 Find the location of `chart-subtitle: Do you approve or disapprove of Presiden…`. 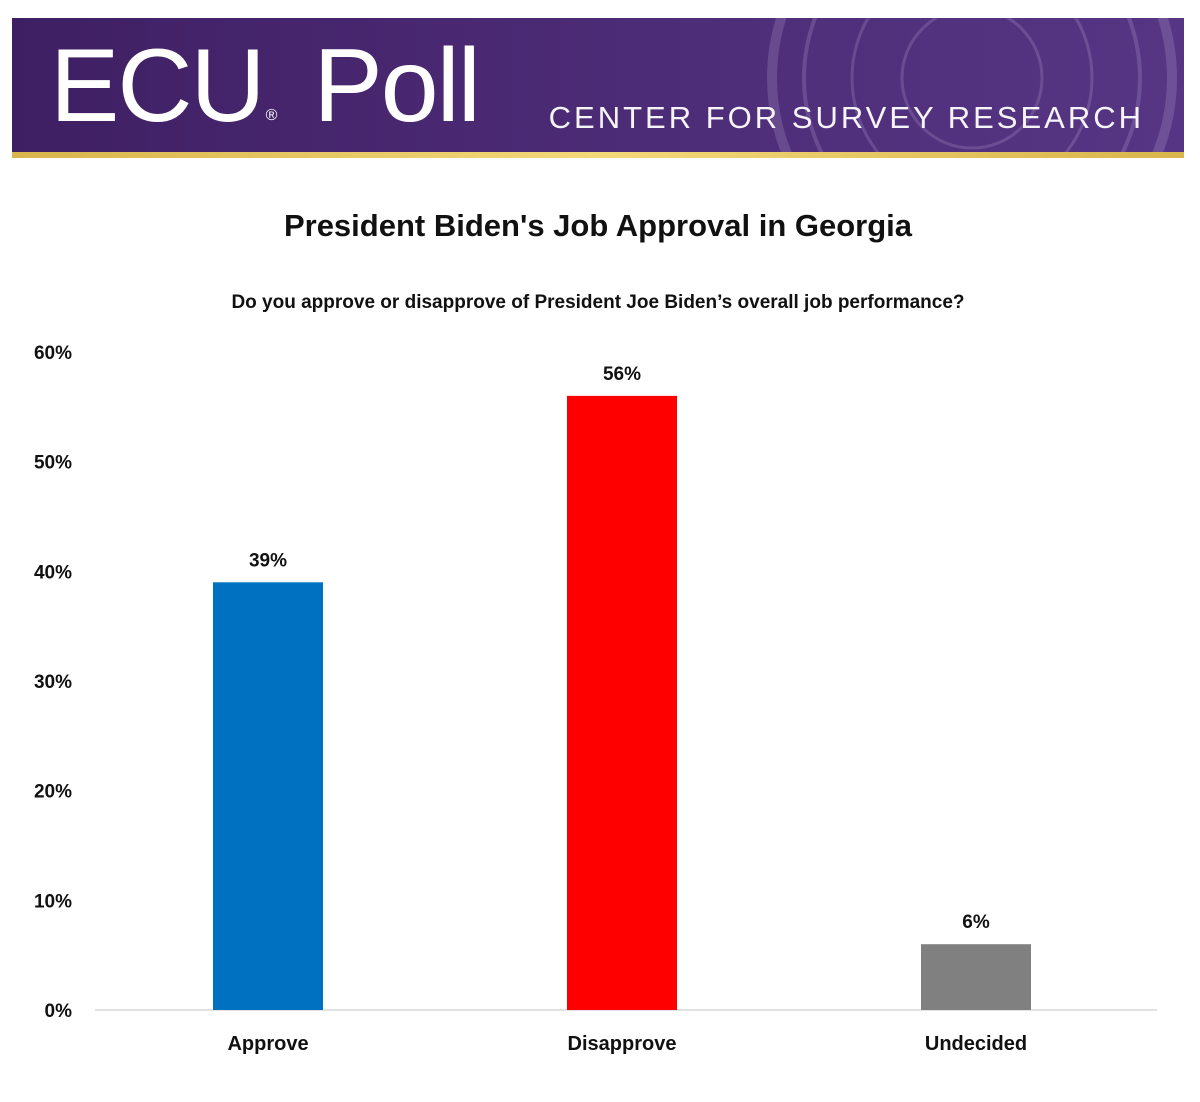

chart-subtitle: Do you approve or disapprove of Presiden… is located at coordinates (598, 302).